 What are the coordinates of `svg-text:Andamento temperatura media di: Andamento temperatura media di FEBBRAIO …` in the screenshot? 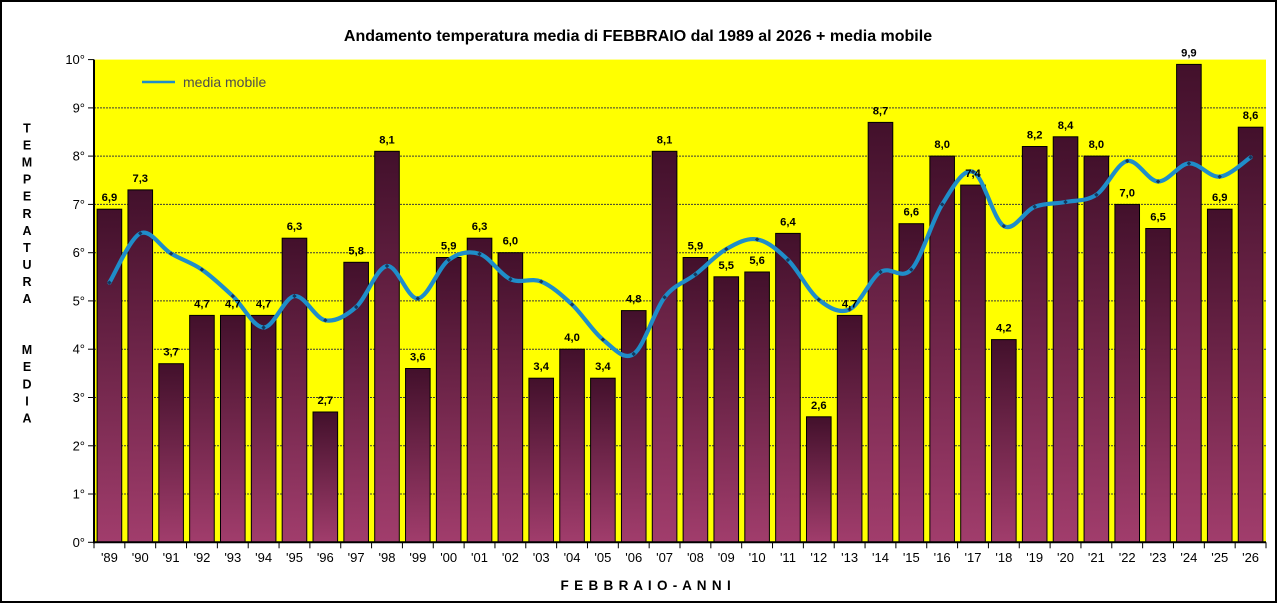 It's located at (638, 36).